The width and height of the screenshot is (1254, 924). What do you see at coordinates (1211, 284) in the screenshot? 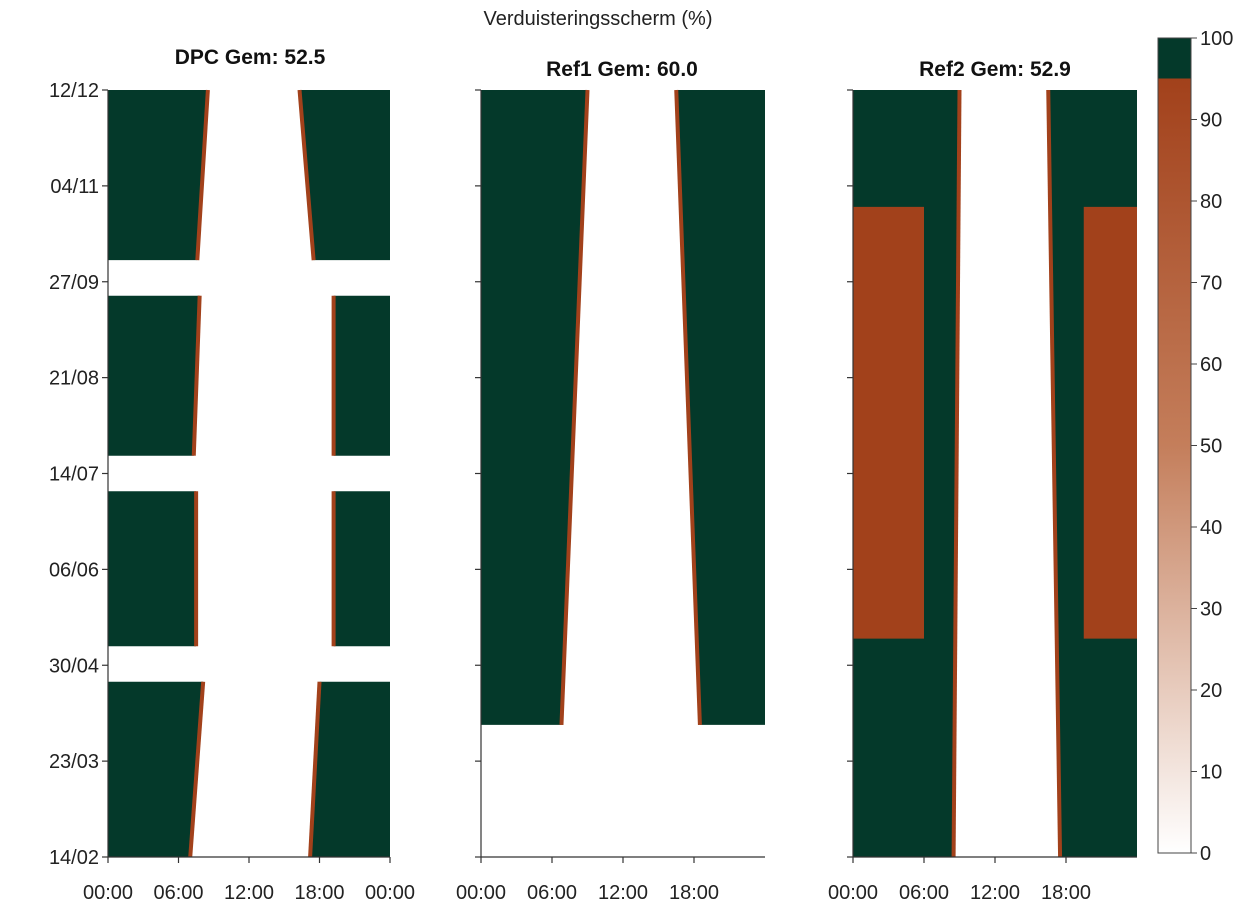
I see `colorbar-tick-label: 70` at bounding box center [1211, 284].